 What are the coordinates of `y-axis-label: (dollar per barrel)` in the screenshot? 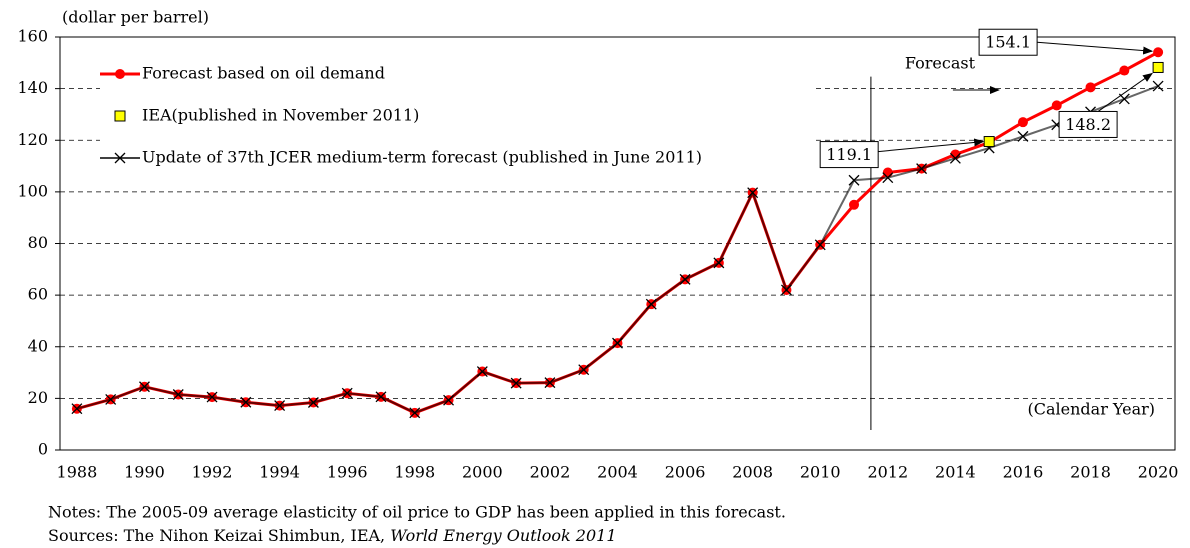 It's located at (135, 17).